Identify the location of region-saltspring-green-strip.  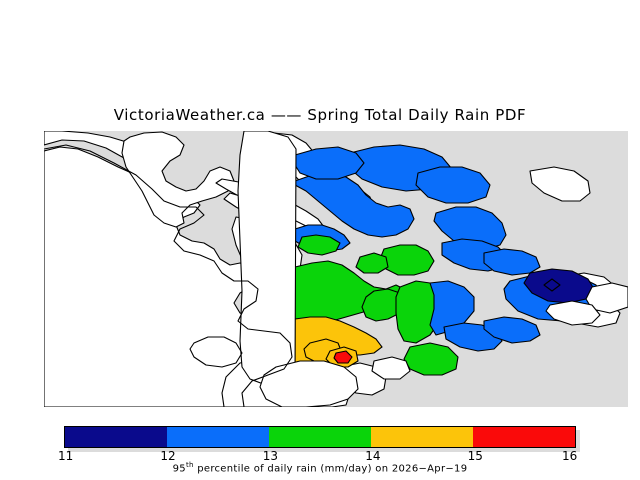
(319, 245).